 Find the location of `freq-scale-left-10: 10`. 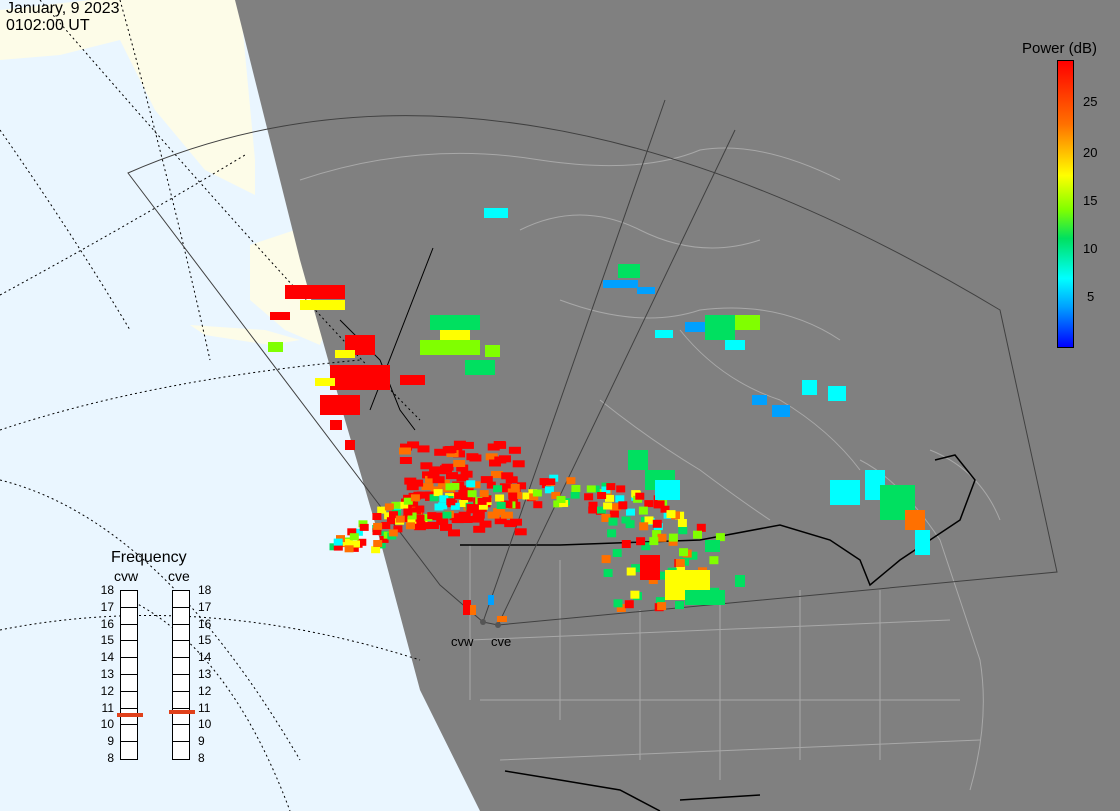

freq-scale-left-10: 10 is located at coordinates (105, 724).